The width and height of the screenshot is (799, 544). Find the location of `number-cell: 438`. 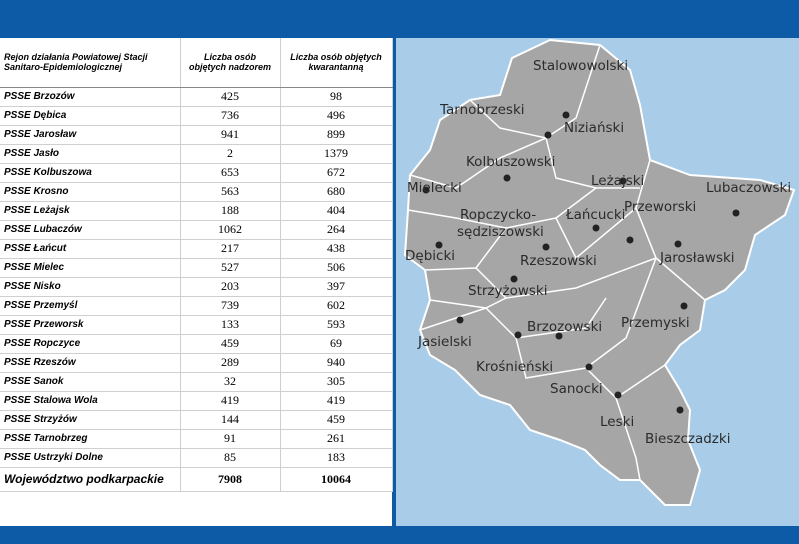

number-cell: 438 is located at coordinates (336, 249).